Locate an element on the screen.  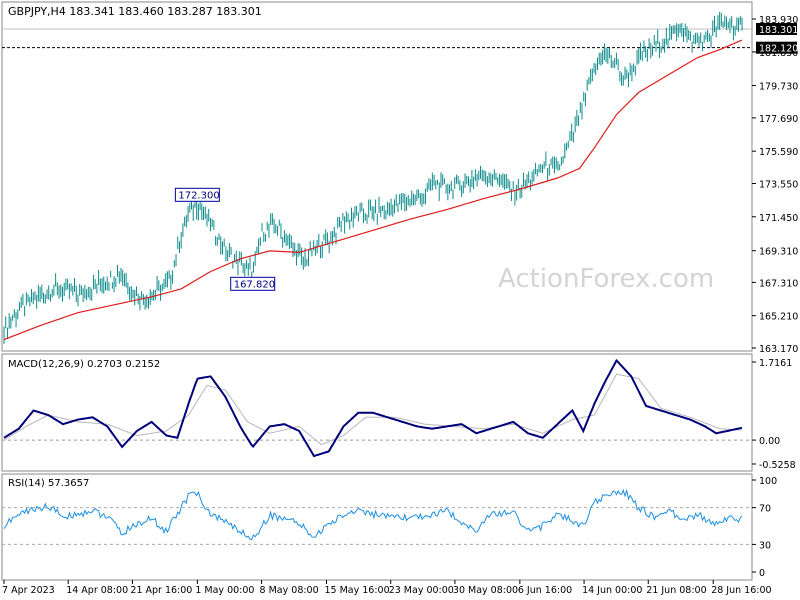
price-tick-label: 183.930 is located at coordinates (778, 20).